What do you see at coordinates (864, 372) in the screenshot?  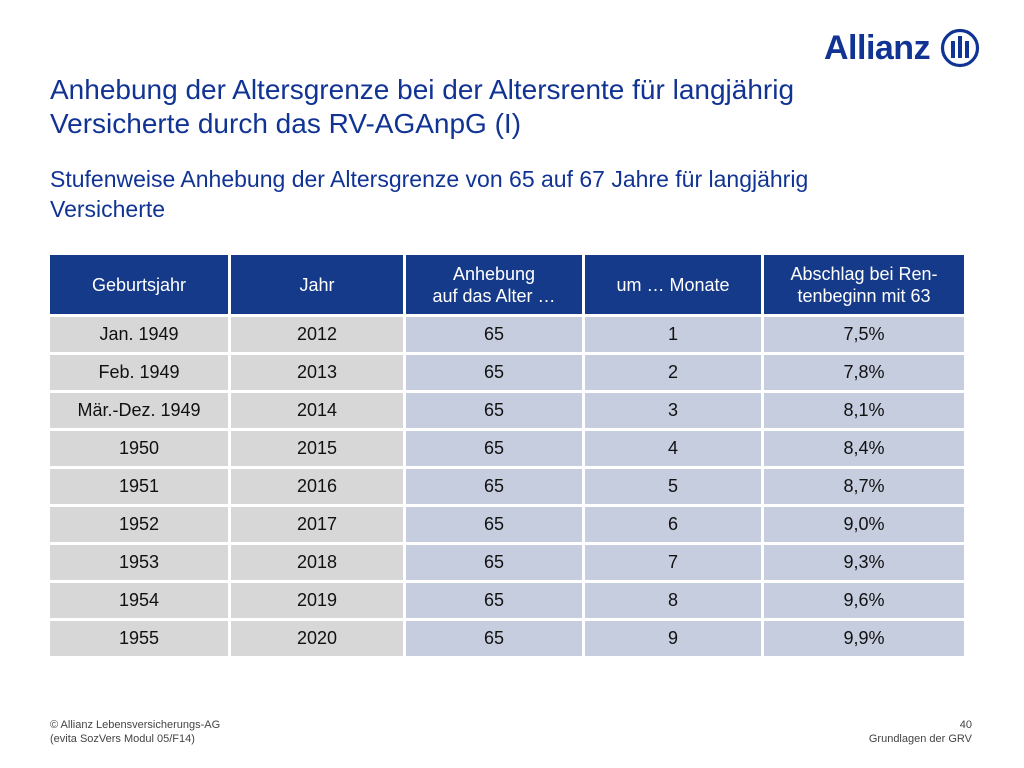 I see `cell-abschlag: 7,8%` at bounding box center [864, 372].